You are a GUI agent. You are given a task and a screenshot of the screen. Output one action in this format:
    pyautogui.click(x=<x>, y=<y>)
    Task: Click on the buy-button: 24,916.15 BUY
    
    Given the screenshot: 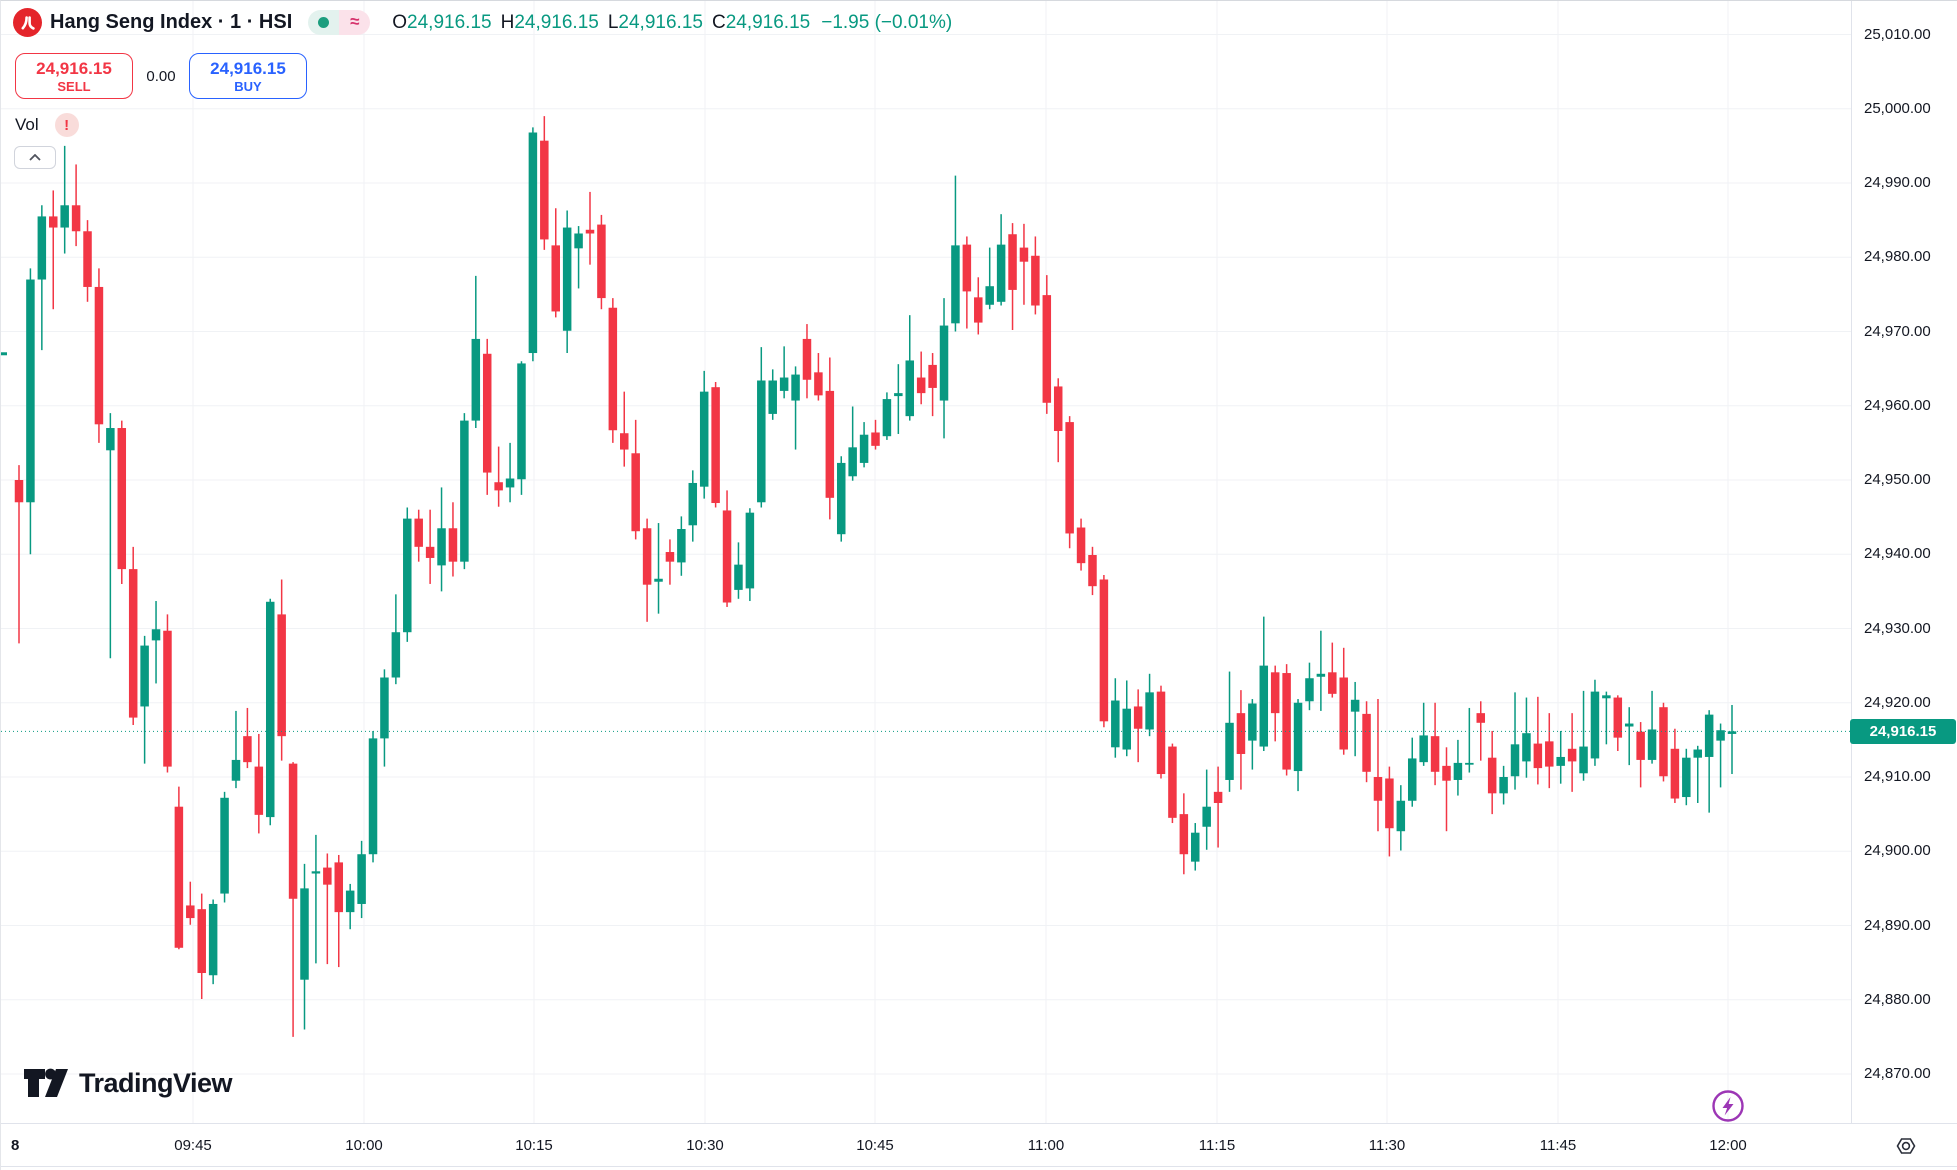 What is the action you would take?
    pyautogui.click(x=248, y=76)
    